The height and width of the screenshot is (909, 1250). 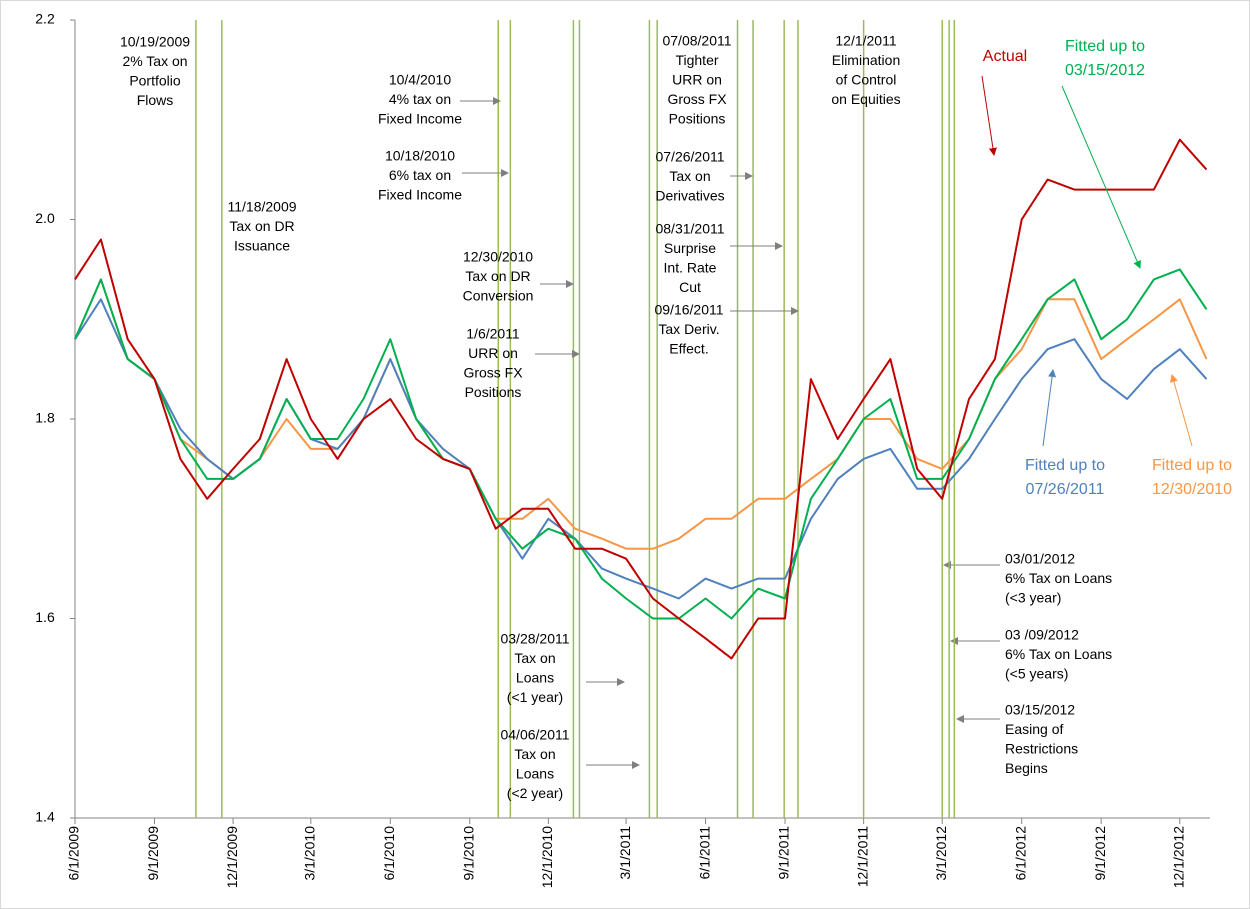 What do you see at coordinates (690, 248) in the screenshot?
I see `event-label: Surprise` at bounding box center [690, 248].